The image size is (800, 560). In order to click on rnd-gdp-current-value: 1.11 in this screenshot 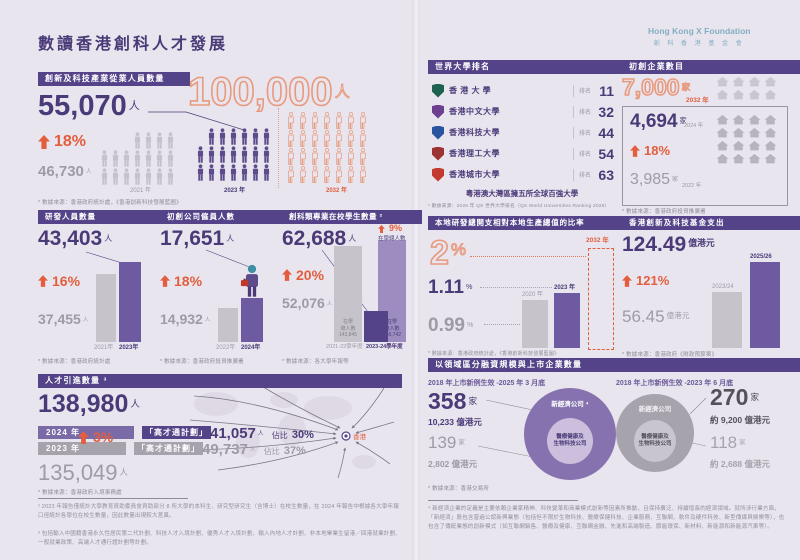, I will do `click(446, 287)`.